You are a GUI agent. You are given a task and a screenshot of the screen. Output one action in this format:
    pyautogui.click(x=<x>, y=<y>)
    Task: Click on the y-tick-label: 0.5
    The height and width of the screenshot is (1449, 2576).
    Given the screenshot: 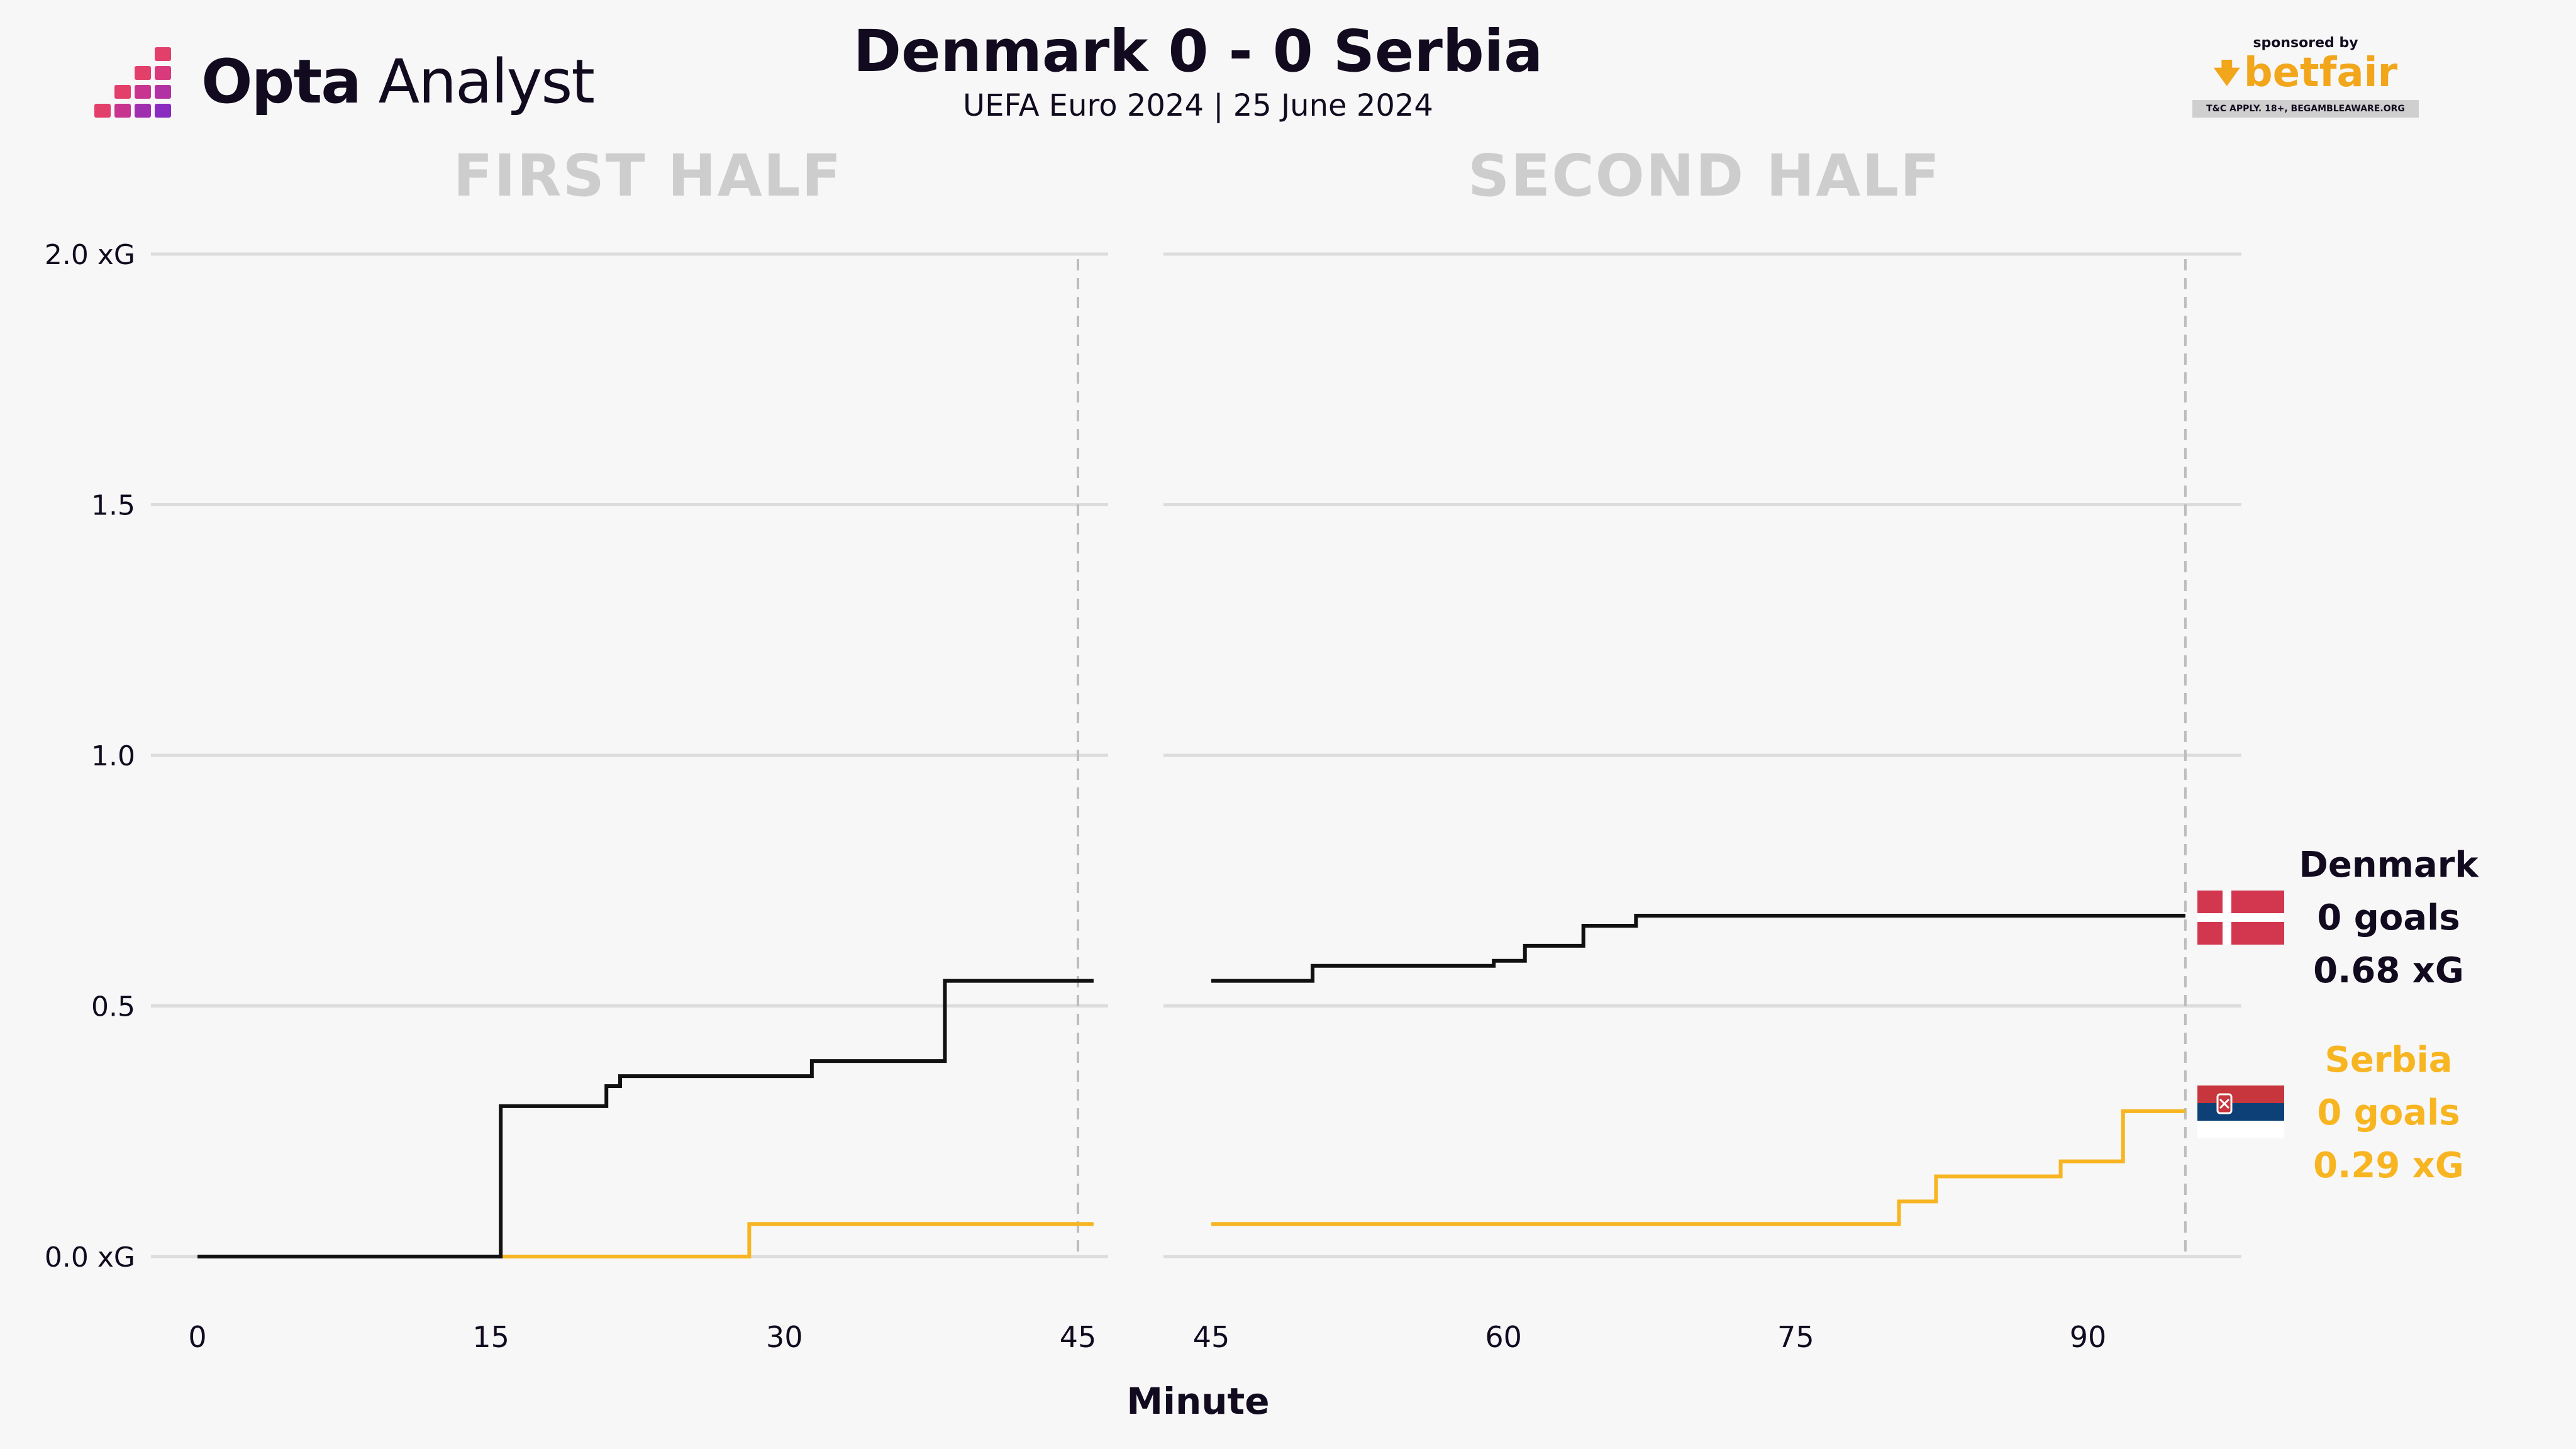 What is the action you would take?
    pyautogui.click(x=113, y=1007)
    